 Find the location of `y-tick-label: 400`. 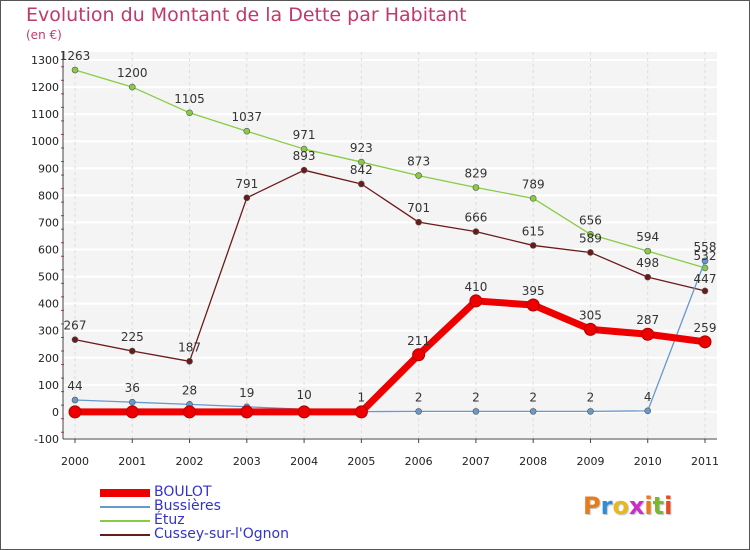

y-tick-label: 400 is located at coordinates (48, 304).